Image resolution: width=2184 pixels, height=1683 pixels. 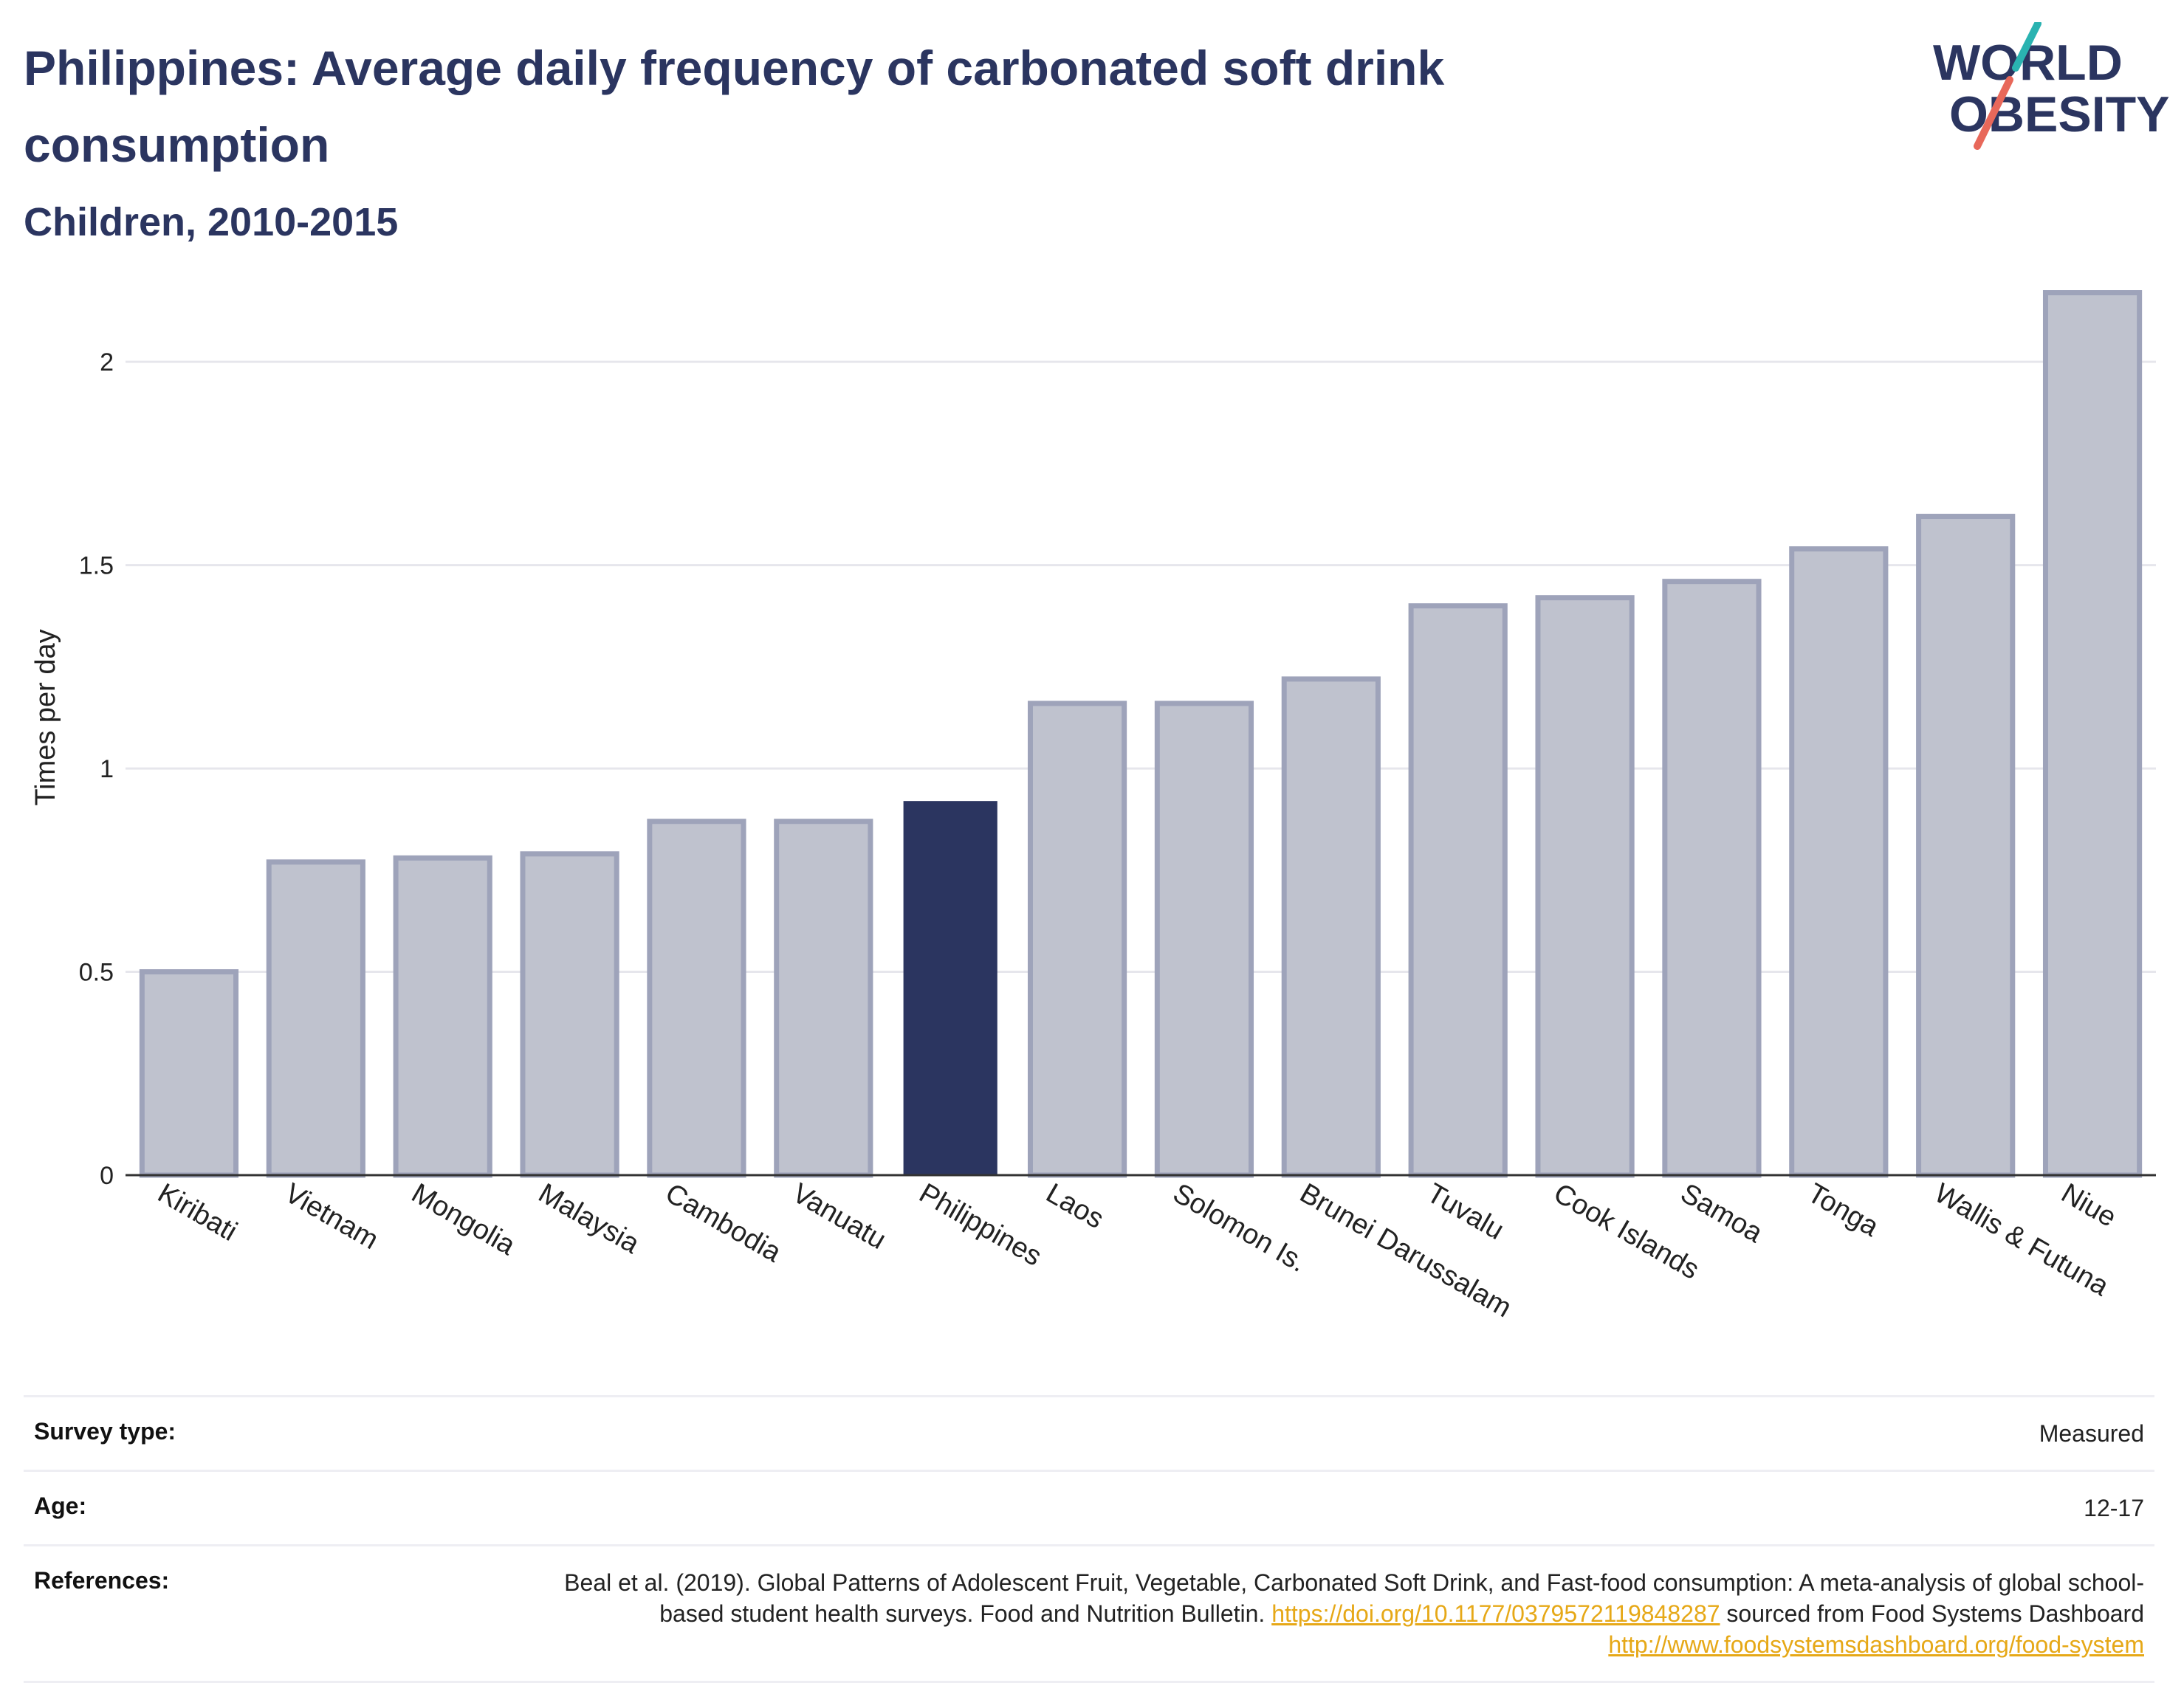 What do you see at coordinates (107, 769) in the screenshot?
I see `y-tick-label: 1` at bounding box center [107, 769].